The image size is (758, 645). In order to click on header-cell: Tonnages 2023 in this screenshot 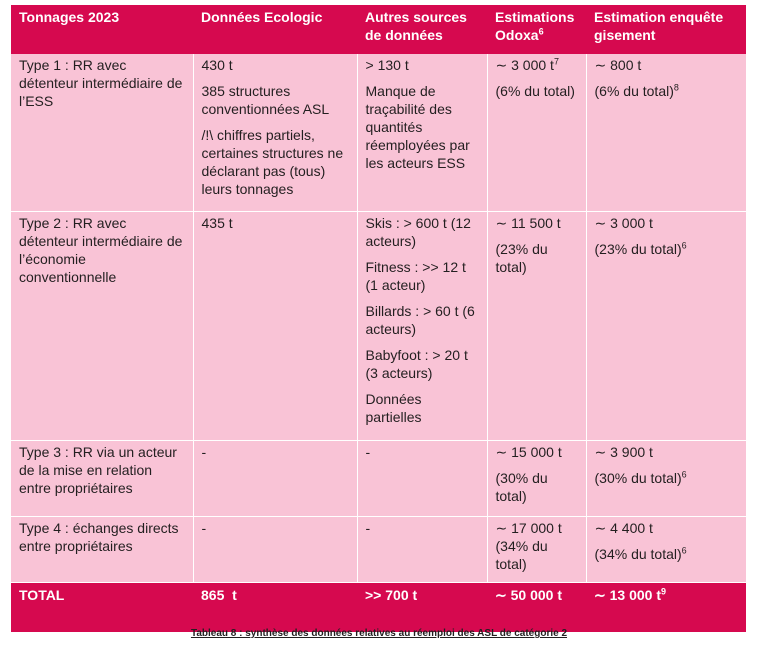, I will do `click(102, 29)`.